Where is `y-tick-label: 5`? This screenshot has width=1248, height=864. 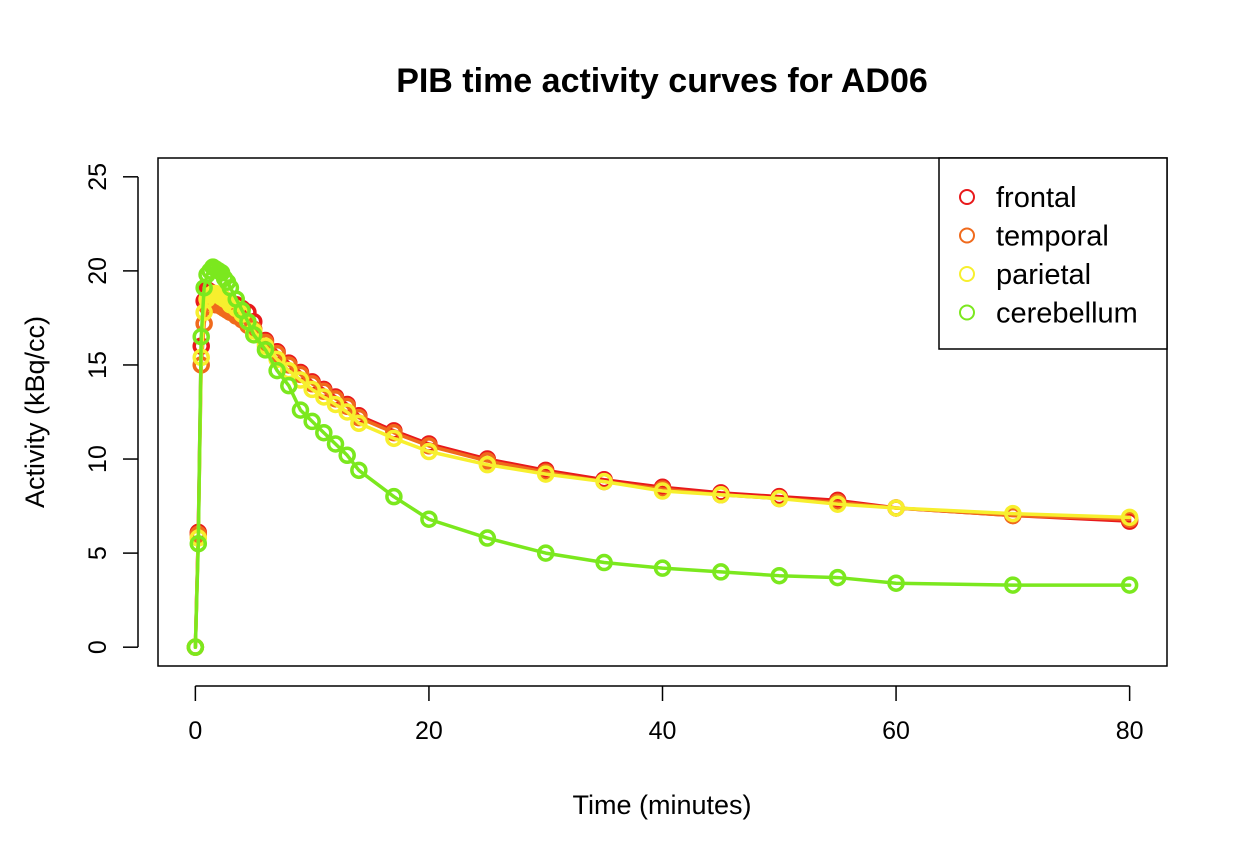
y-tick-label: 5 is located at coordinates (98, 553).